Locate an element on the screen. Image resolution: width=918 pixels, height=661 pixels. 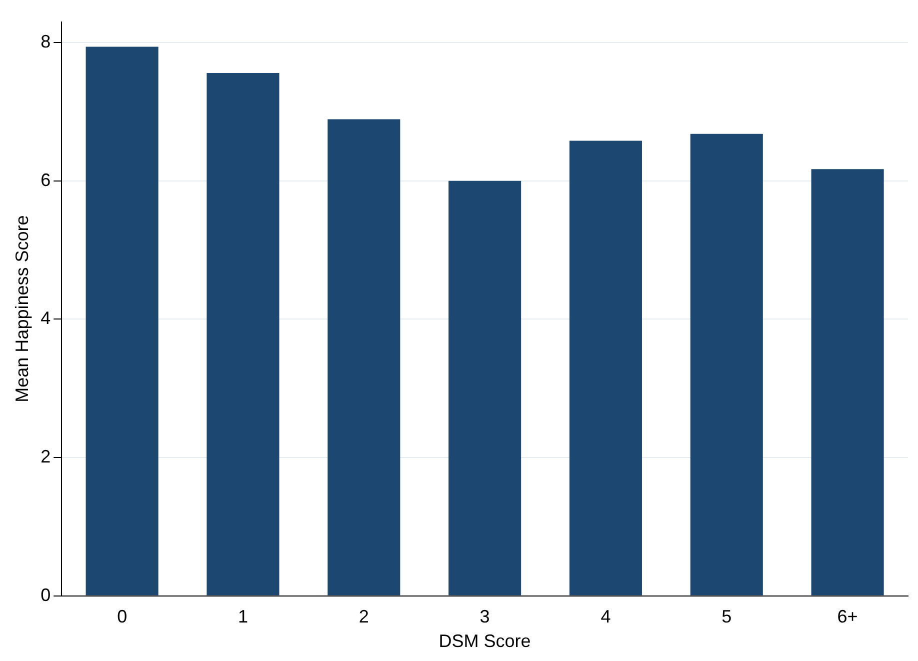
x-axis-title: DSM Score is located at coordinates (484, 641).